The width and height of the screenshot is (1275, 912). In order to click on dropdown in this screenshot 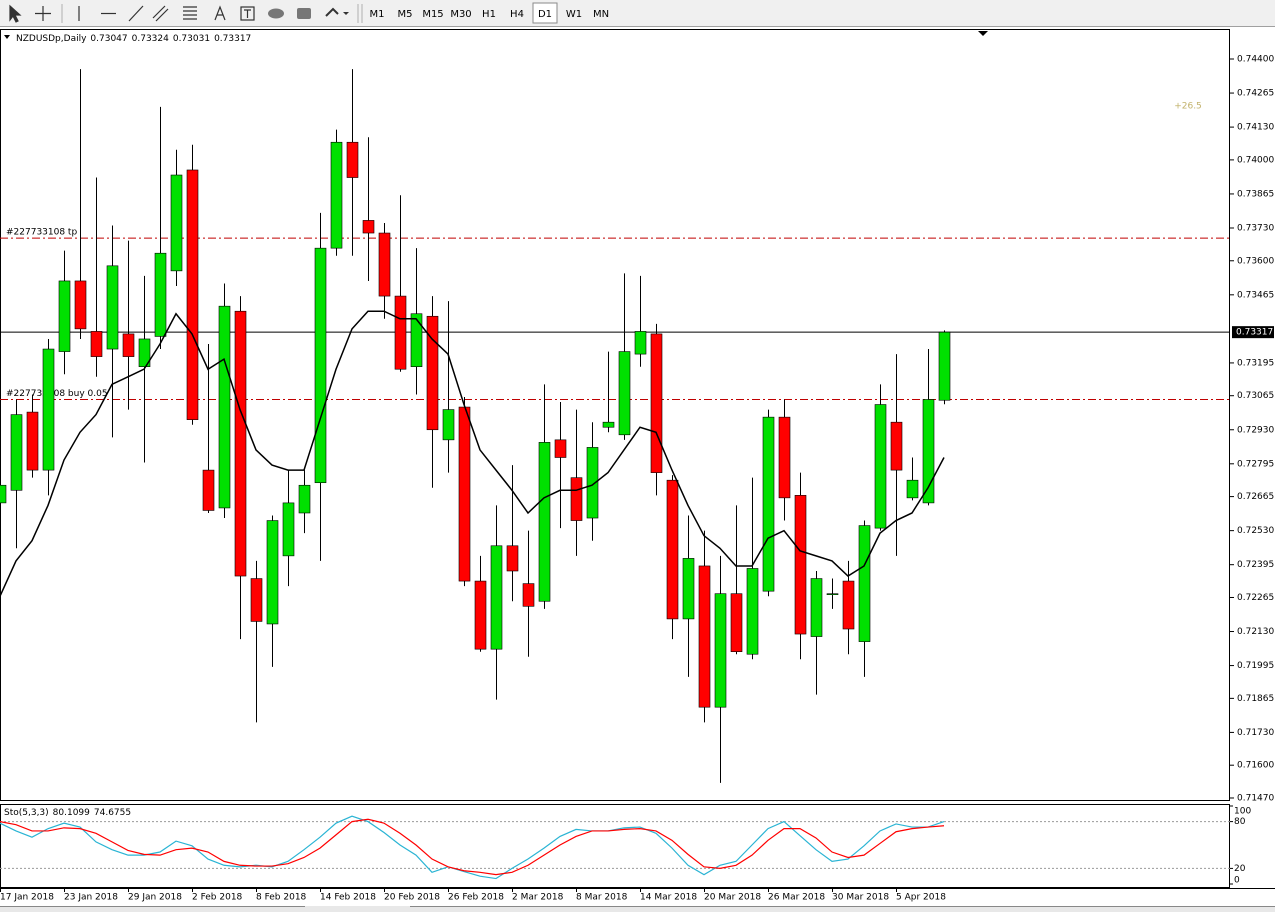, I will do `click(346, 13)`.